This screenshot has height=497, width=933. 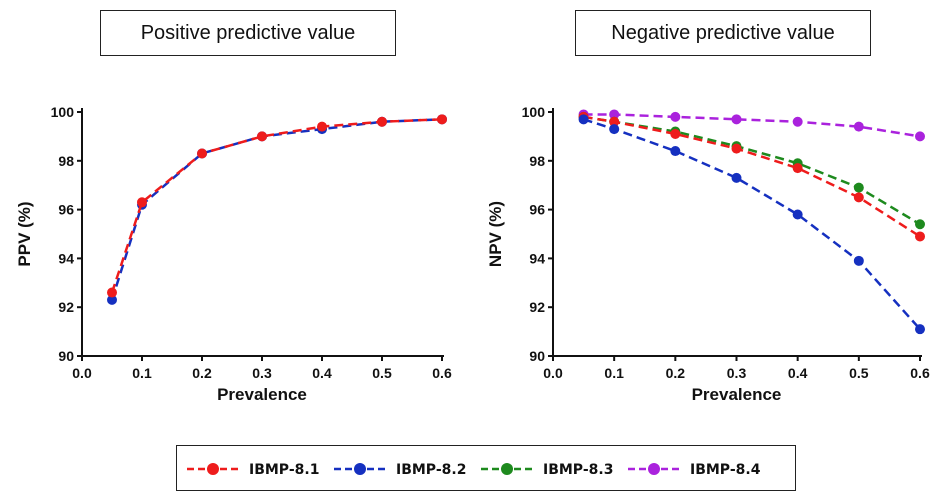 What do you see at coordinates (276, 205) in the screenshot?
I see `ppv-series-ibmp-8-1-line` at bounding box center [276, 205].